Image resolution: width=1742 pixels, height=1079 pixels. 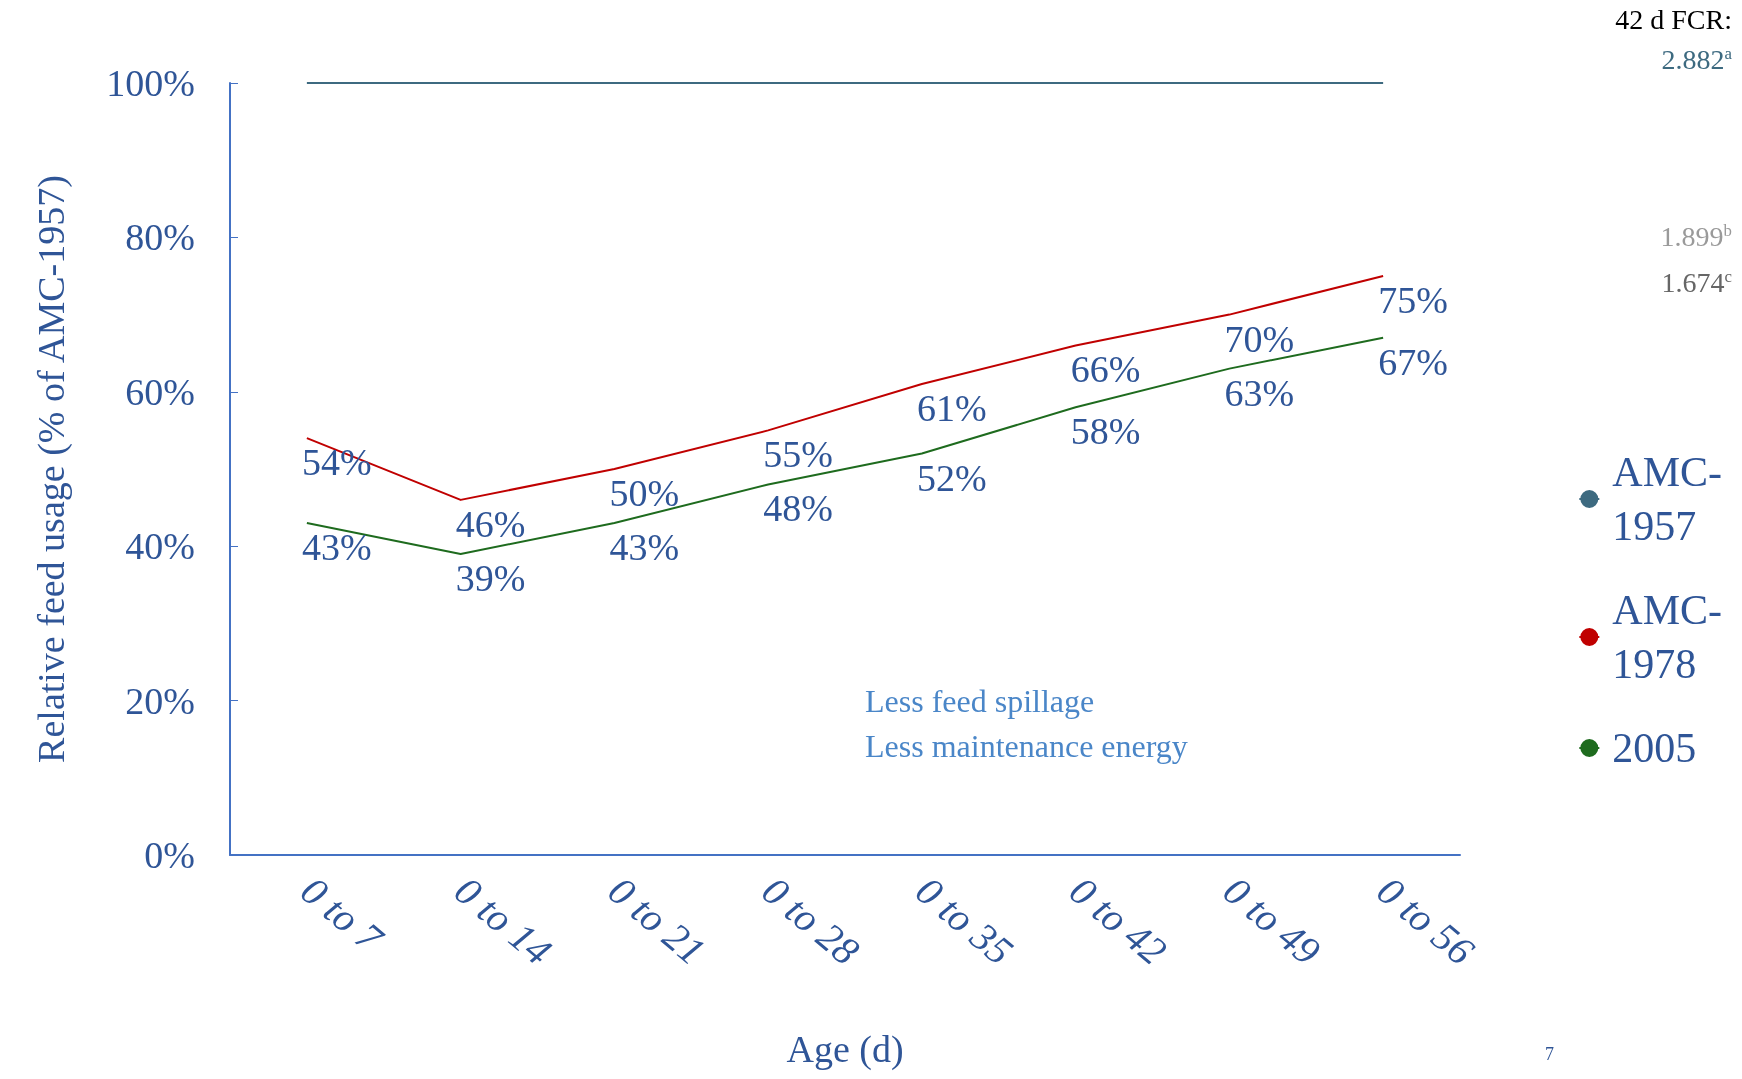 I want to click on x-tick-label: 0 to 28, so click(x=810, y=920).